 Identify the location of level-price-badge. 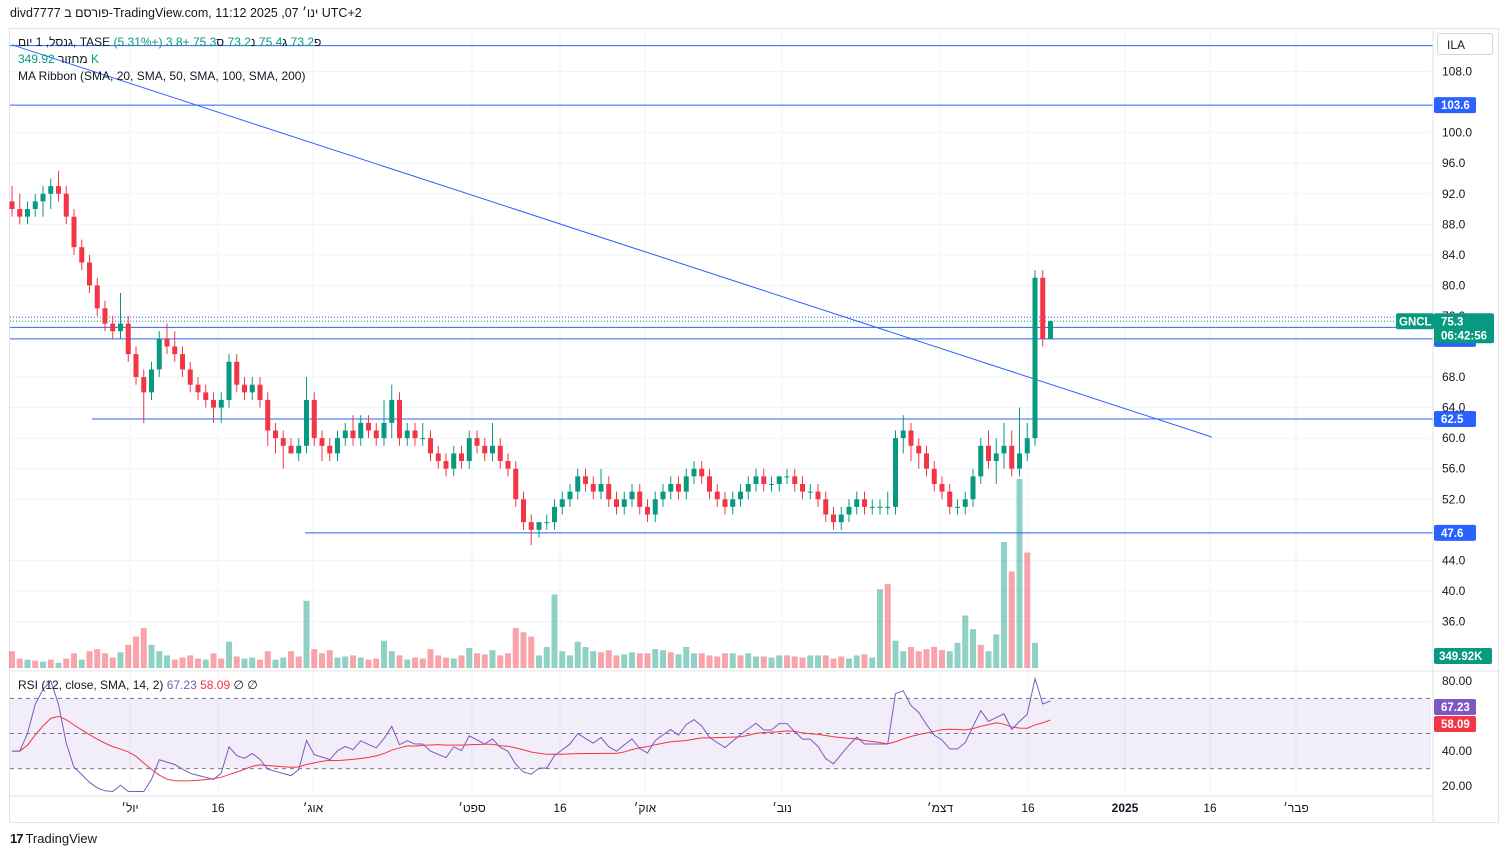
(1455, 532).